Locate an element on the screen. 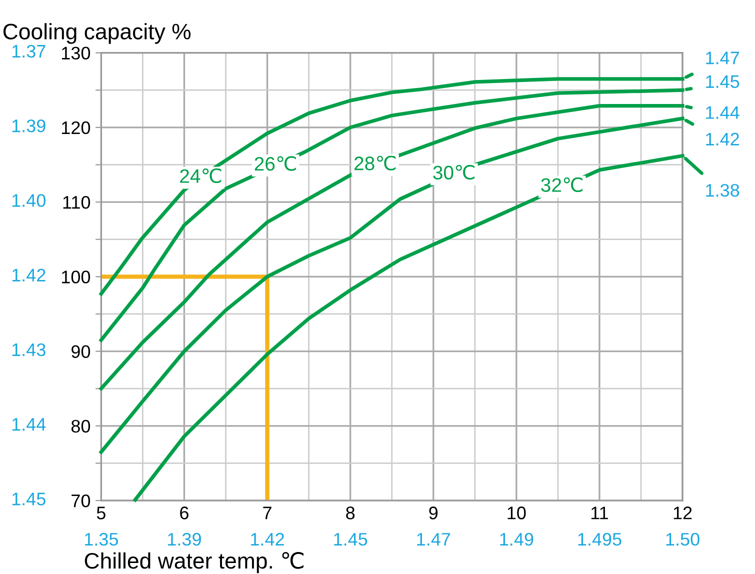  x-tick-label: 7 is located at coordinates (267, 513).